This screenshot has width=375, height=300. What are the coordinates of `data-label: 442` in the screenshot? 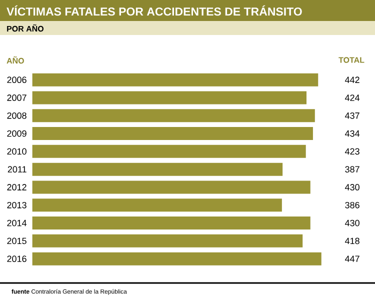 It's located at (352, 79).